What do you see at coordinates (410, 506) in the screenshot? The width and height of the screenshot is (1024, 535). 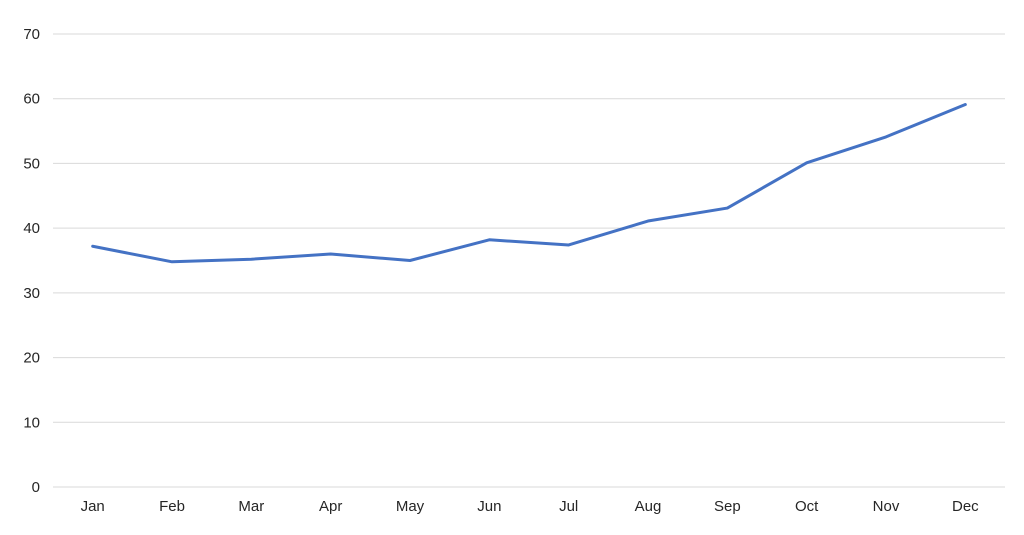 I see `x-tick-label-may: May` at bounding box center [410, 506].